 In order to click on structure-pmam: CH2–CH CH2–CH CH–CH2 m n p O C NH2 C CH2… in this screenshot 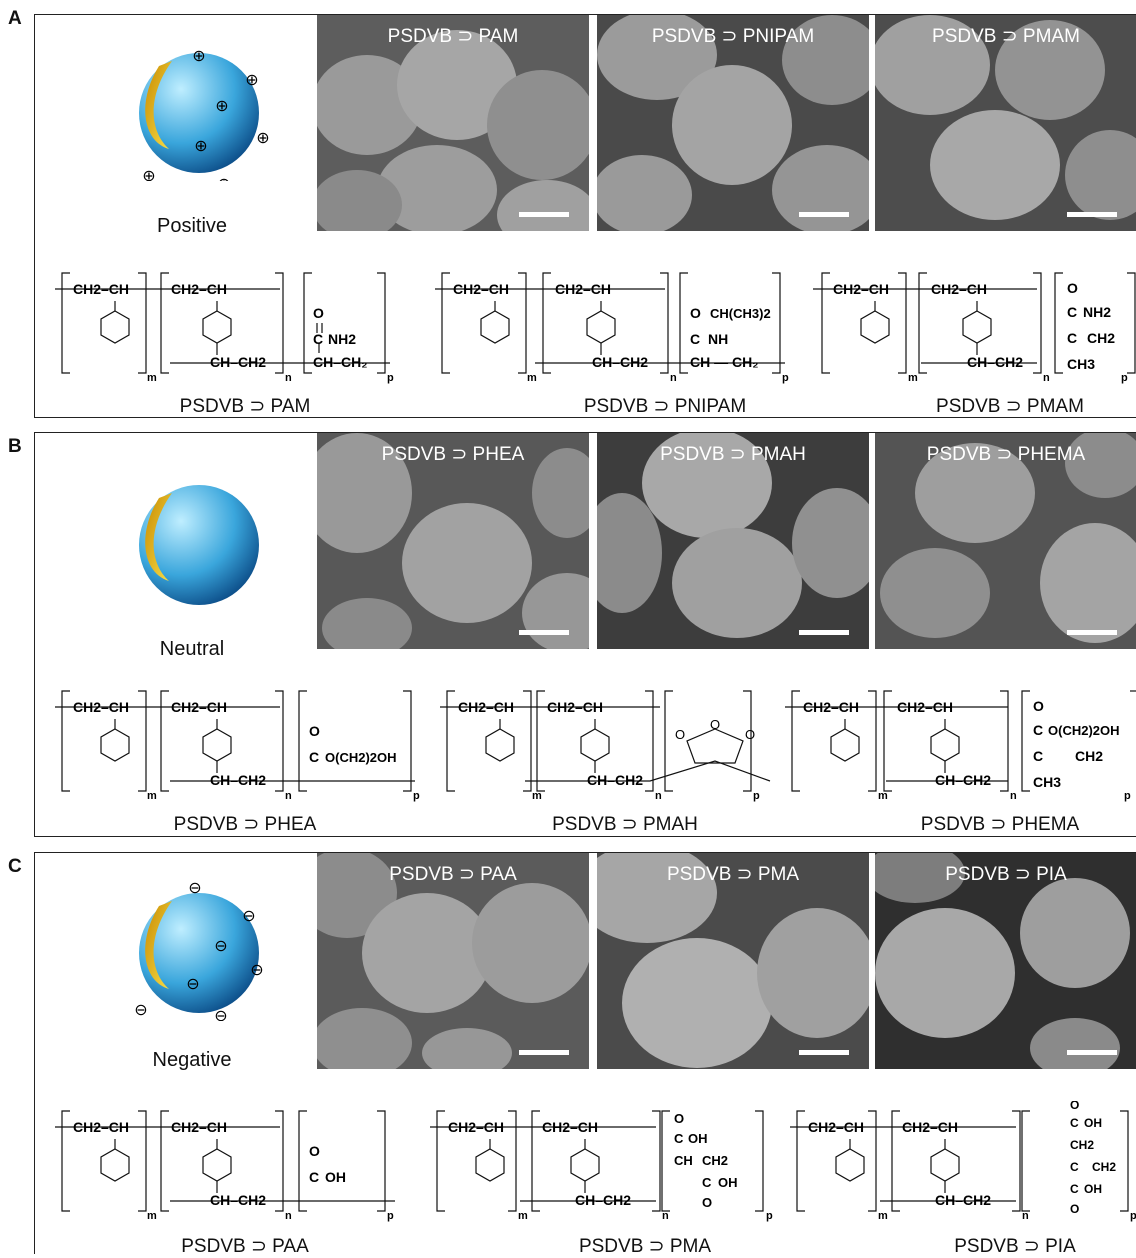, I will do `click(974, 328)`.